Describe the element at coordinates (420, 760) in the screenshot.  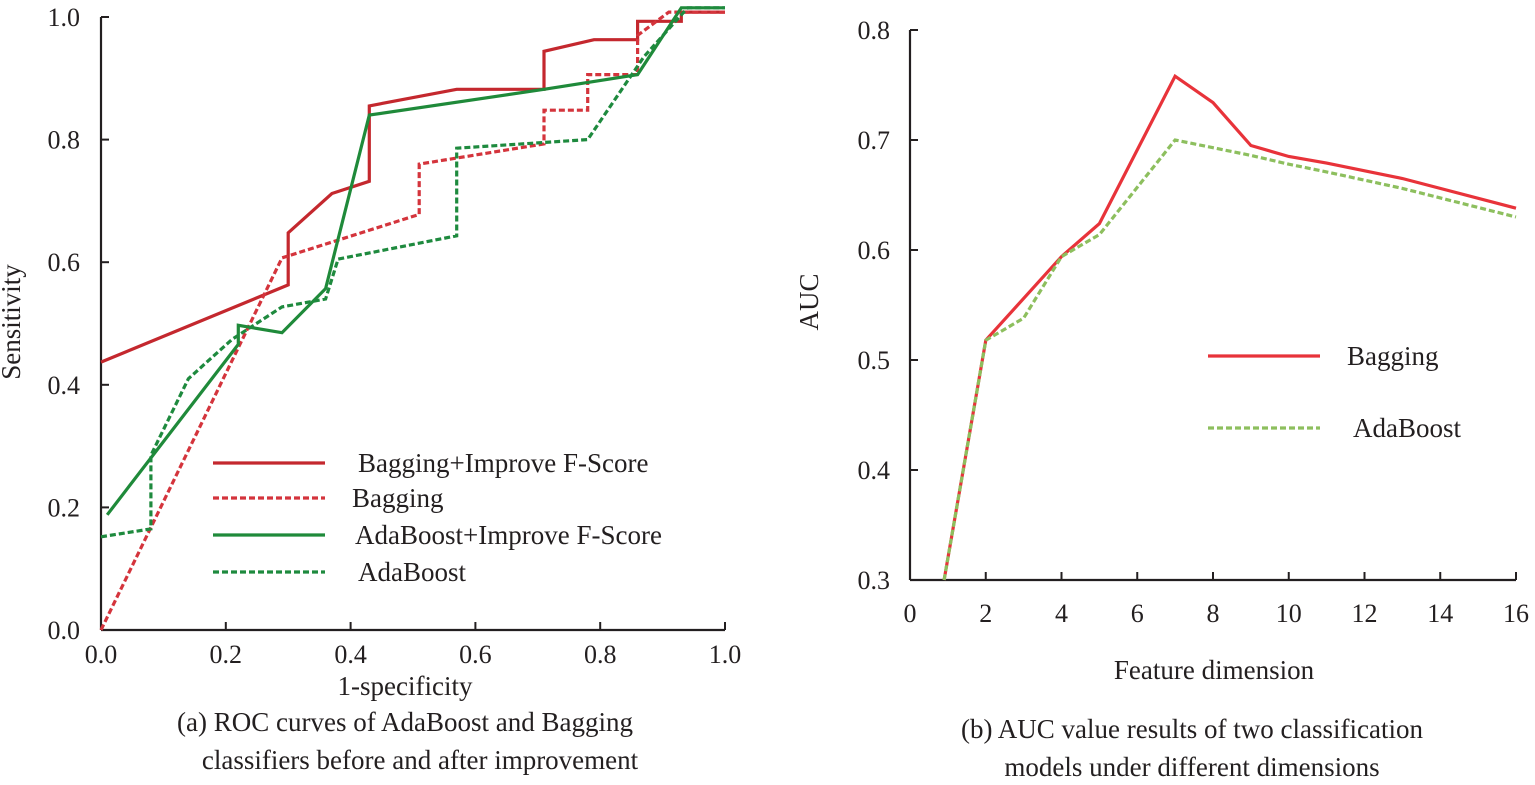
I see `panel-a-caption-line-2: classifiers before and after improvement` at that location.